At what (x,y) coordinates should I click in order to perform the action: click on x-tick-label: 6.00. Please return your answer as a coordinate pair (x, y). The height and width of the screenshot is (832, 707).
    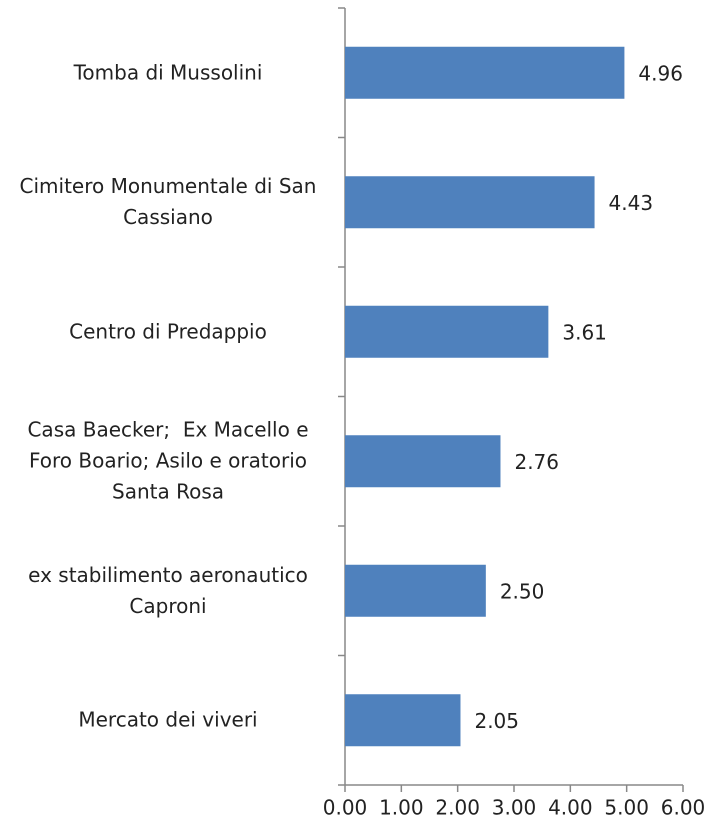
    Looking at the image, I should click on (683, 808).